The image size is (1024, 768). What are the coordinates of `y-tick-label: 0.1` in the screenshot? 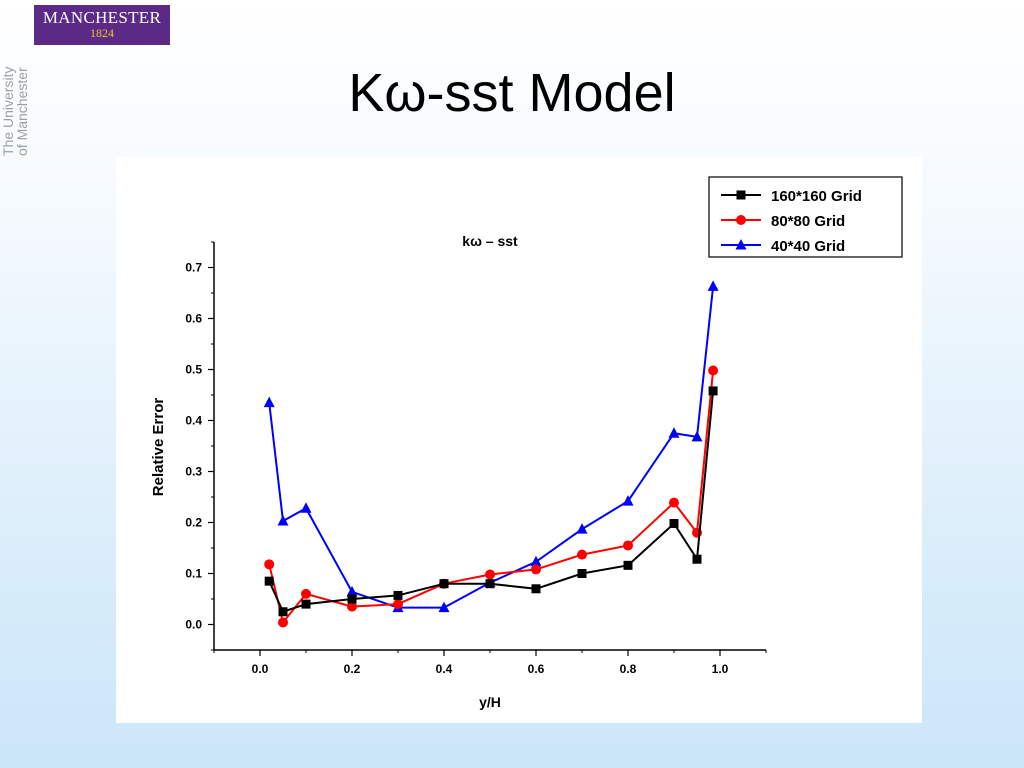 It's located at (193, 574).